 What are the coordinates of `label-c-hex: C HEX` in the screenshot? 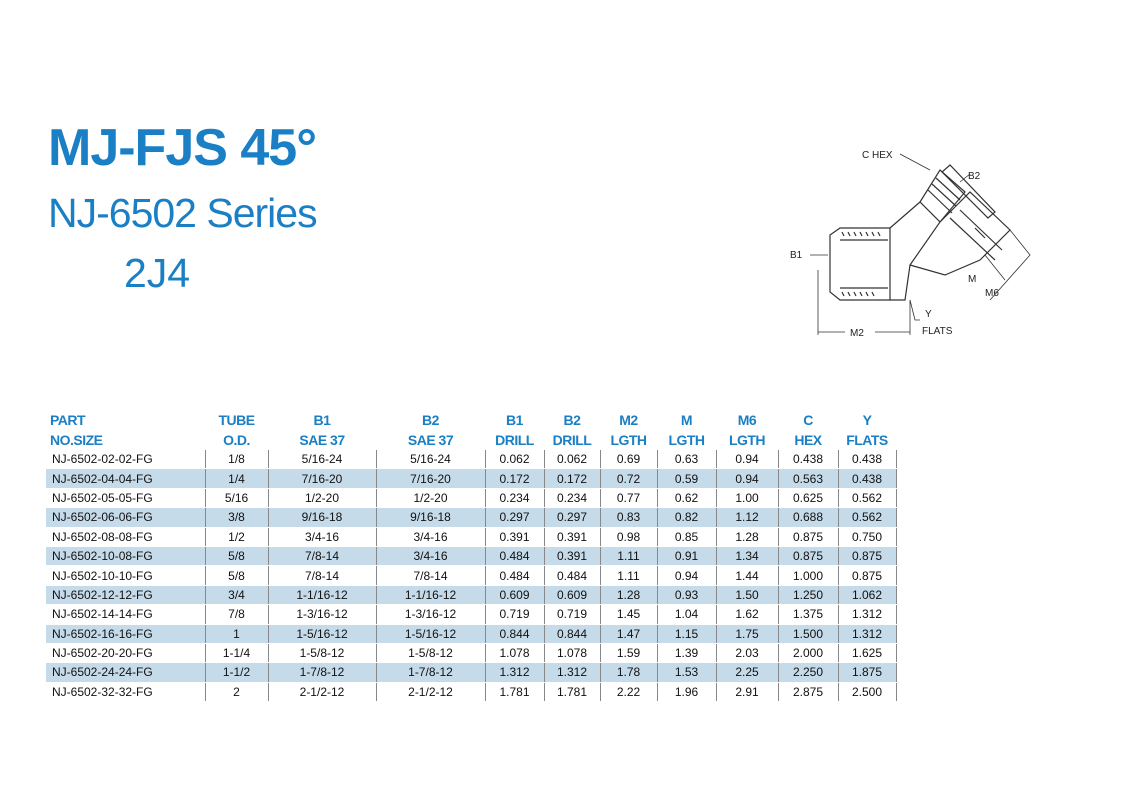 It's located at (877, 155).